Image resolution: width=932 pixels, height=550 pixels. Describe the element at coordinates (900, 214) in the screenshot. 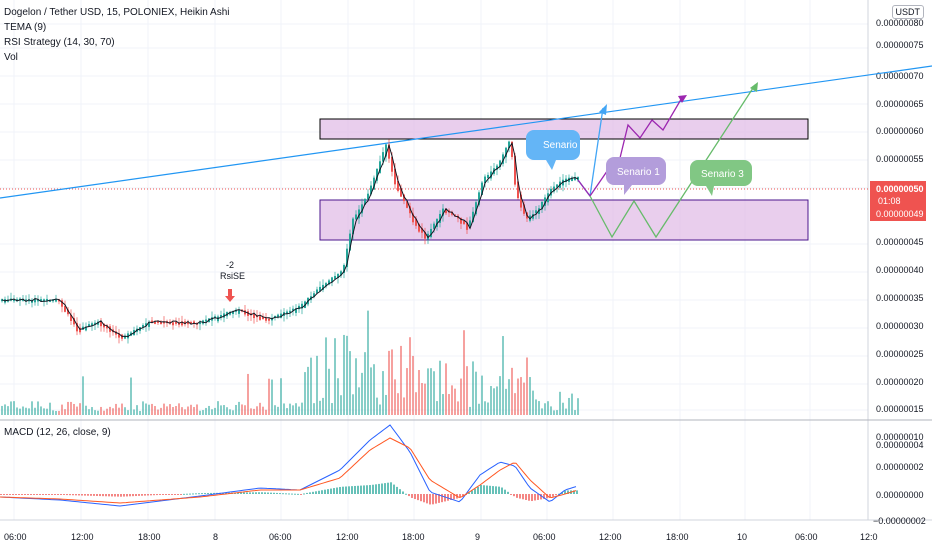

I see `secondary-price-label: 0.00000049` at that location.